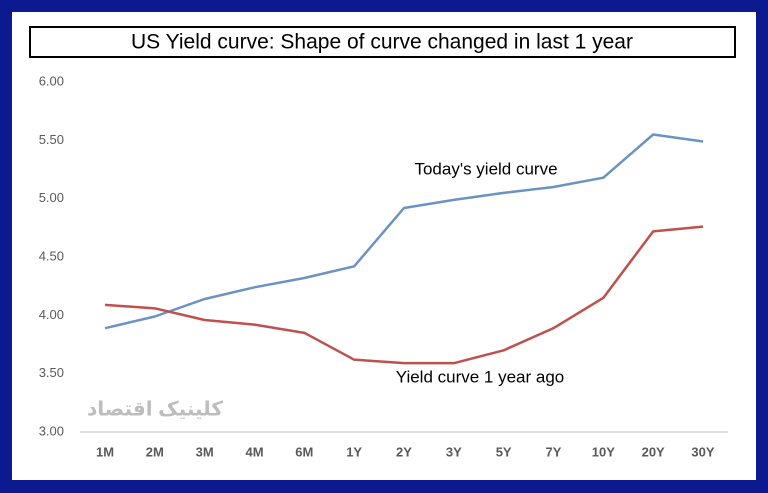 The width and height of the screenshot is (768, 493). What do you see at coordinates (653, 451) in the screenshot?
I see `x-tick-label: 20Y` at bounding box center [653, 451].